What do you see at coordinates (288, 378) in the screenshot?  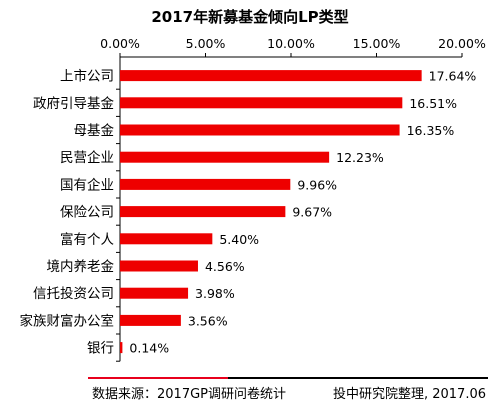 I see `footer-rule` at bounding box center [288, 378].